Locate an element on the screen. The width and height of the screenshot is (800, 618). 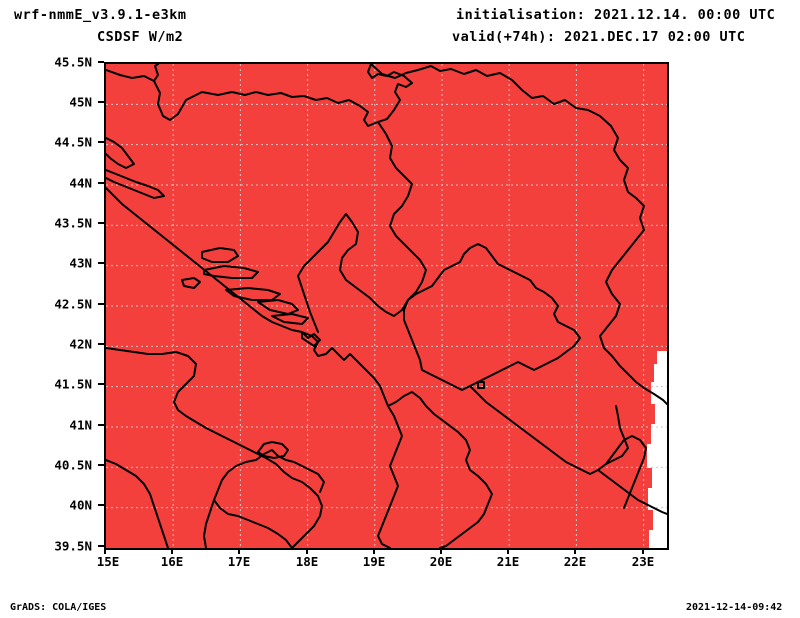
y-axis-label: 45N is located at coordinates (80, 102).